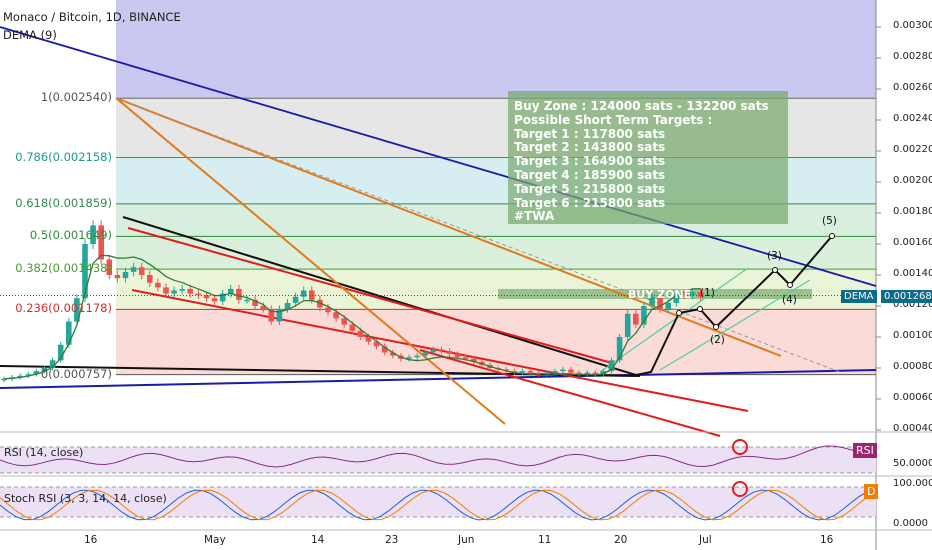 The width and height of the screenshot is (932, 550). Describe the element at coordinates (829, 221) in the screenshot. I see `wave-label-5: (5)` at that location.